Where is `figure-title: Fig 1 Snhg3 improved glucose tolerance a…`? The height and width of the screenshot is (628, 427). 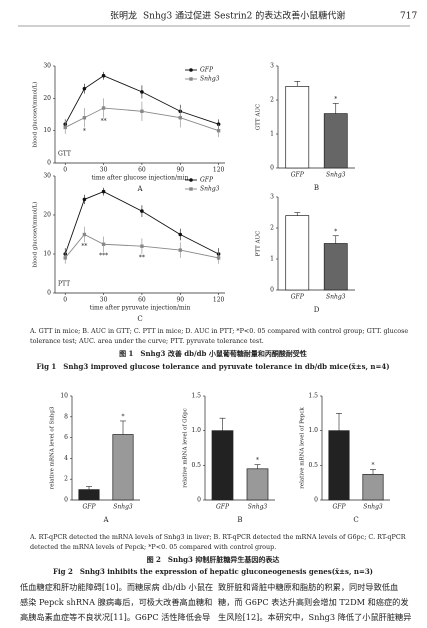 figure-title: Fig 1 Snhg3 improved glucose tolerance a… is located at coordinates (212, 366).